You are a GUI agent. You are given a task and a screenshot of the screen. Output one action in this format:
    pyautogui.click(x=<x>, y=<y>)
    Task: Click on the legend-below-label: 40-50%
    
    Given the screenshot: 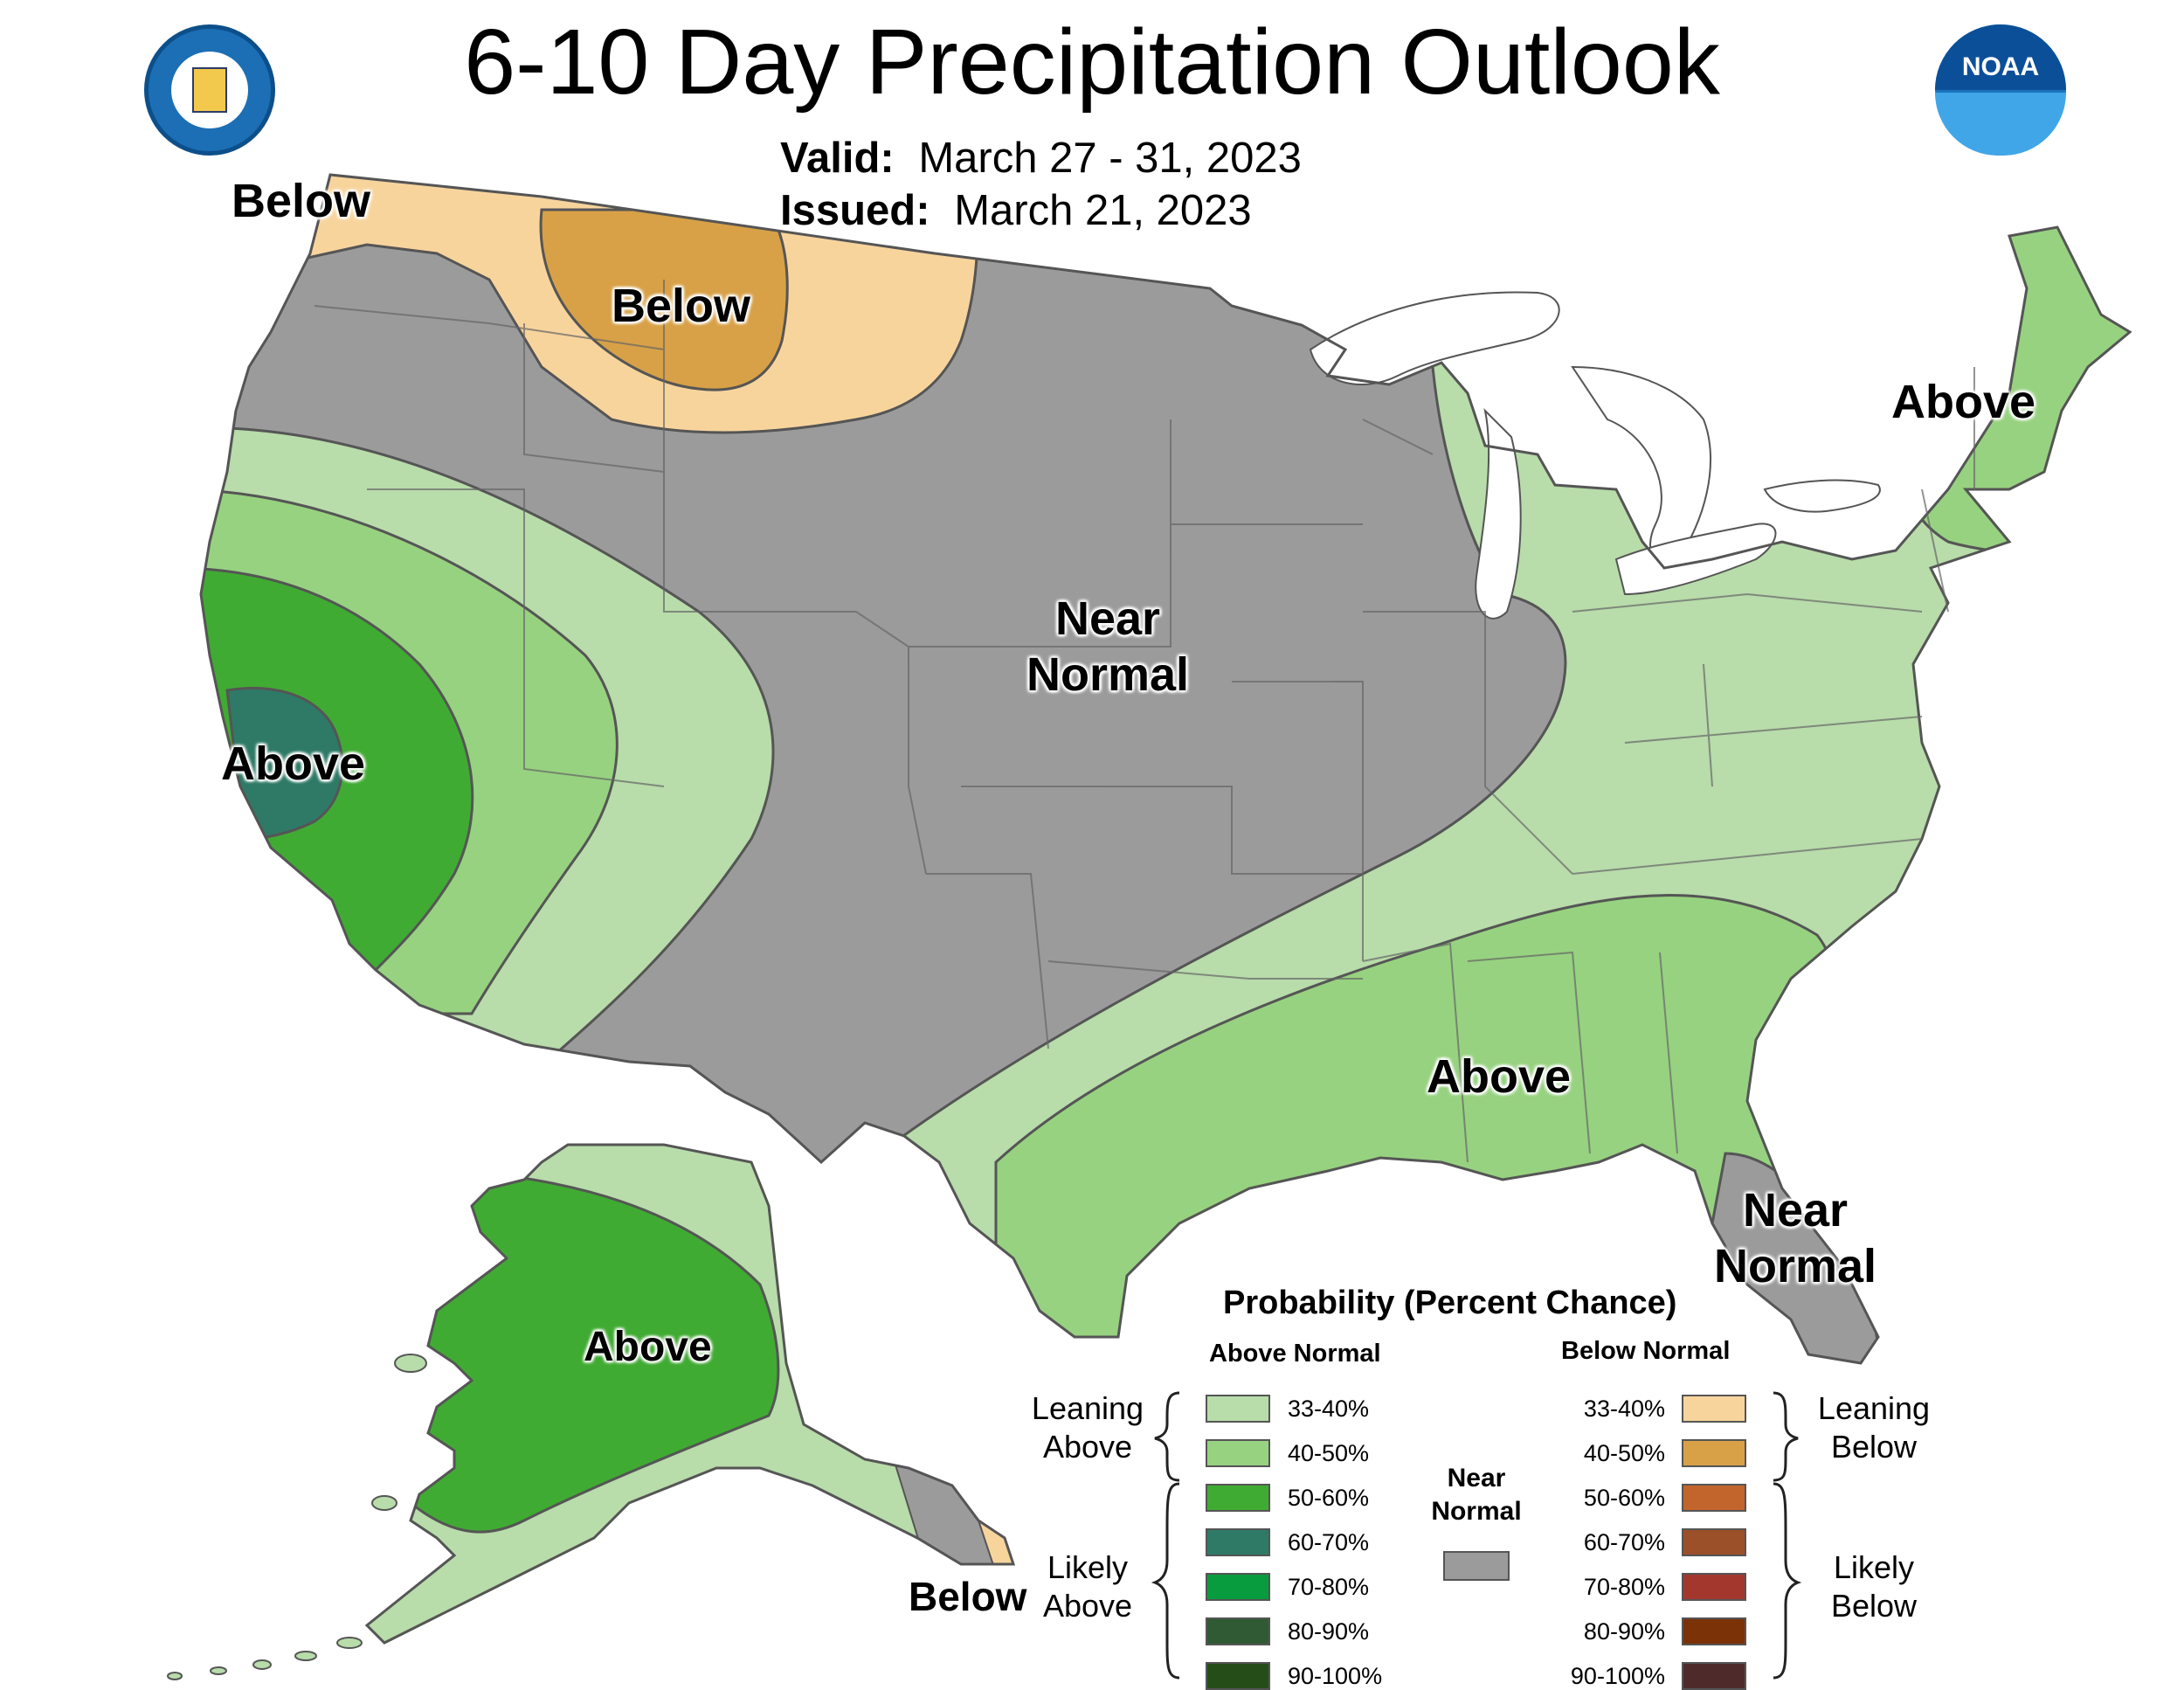 What is the action you would take?
    pyautogui.click(x=1624, y=1453)
    